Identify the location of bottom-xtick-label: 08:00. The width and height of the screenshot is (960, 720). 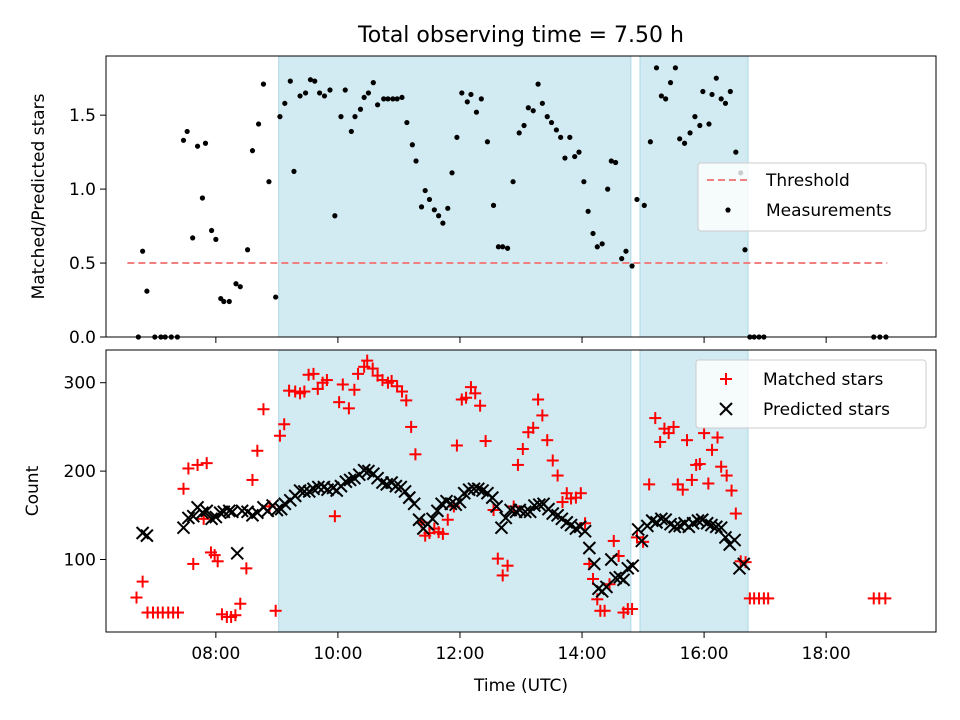
(215, 654).